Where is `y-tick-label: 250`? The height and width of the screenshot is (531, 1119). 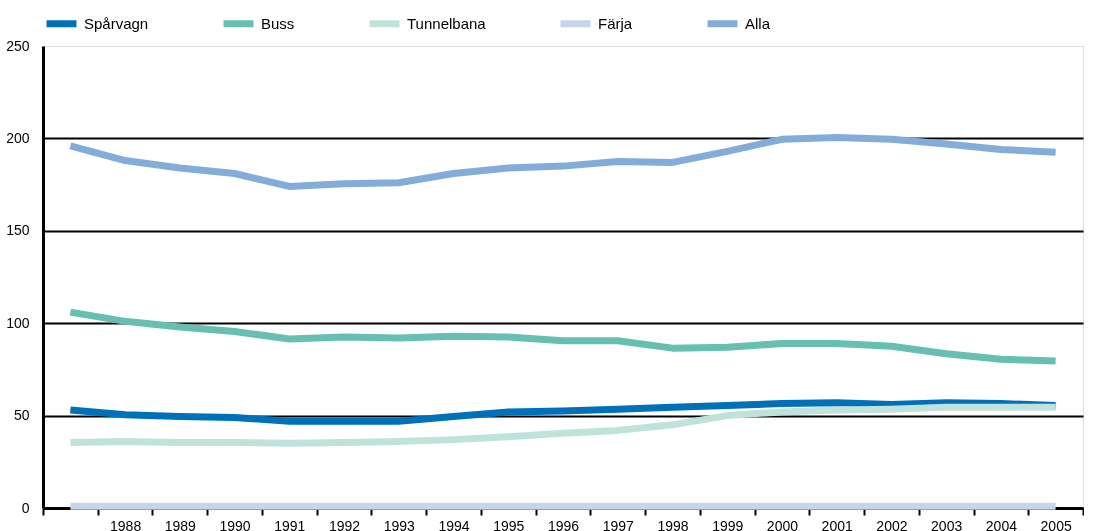 y-tick-label: 250 is located at coordinates (18, 45).